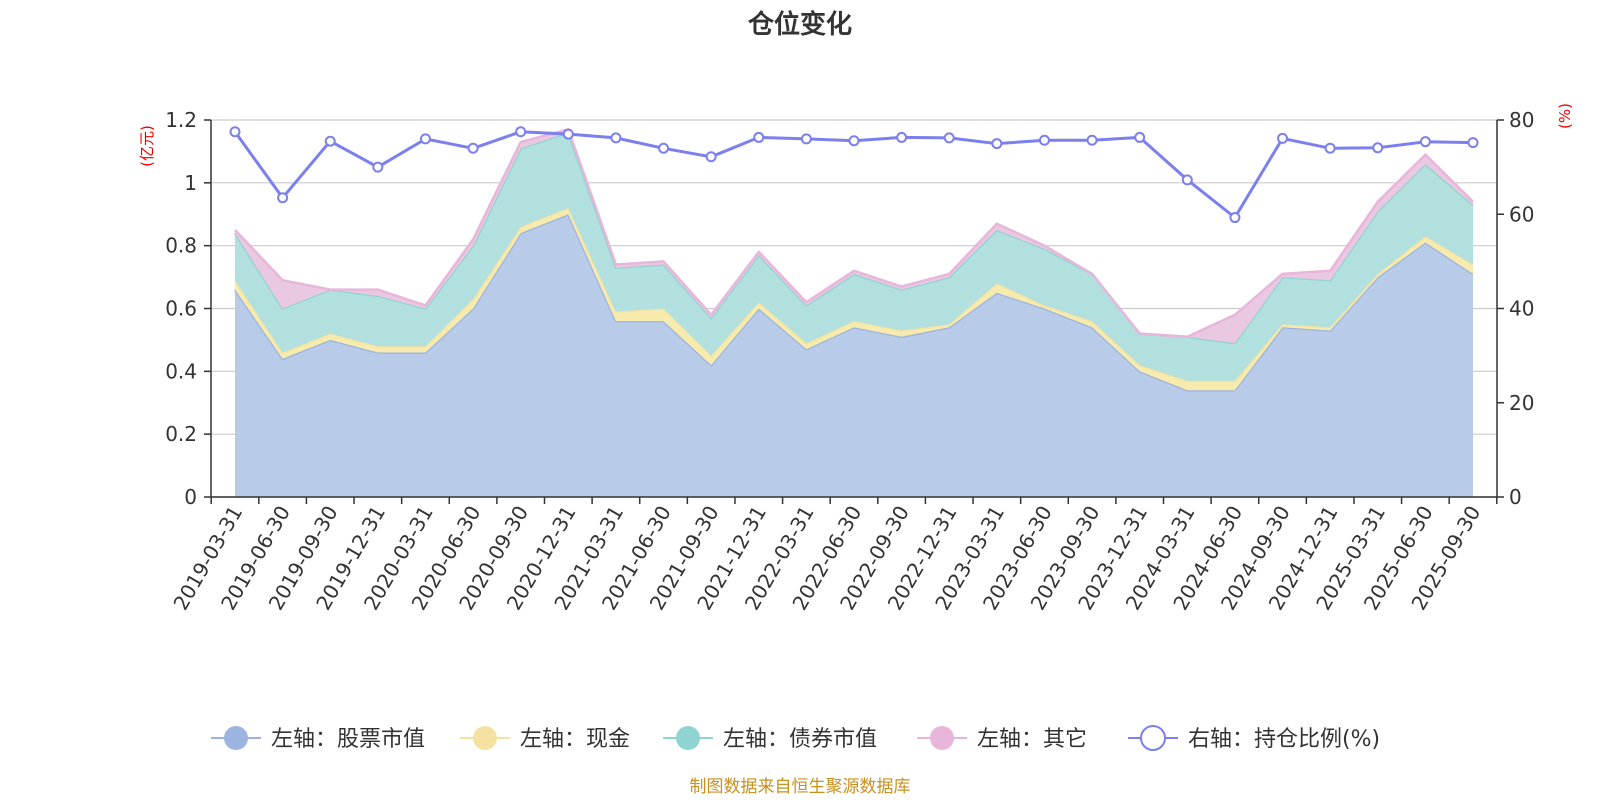 This screenshot has width=1600, height=800. I want to click on right-tick-label: 20, so click(1521, 403).